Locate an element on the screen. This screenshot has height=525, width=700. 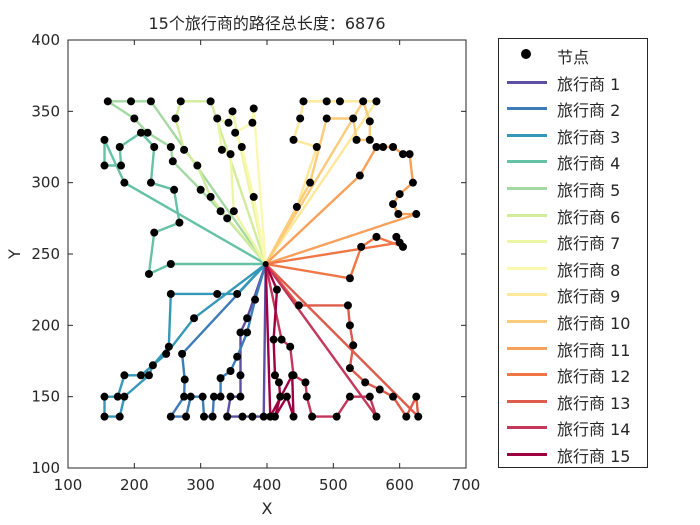
legend-label: 节点 is located at coordinates (573, 57).